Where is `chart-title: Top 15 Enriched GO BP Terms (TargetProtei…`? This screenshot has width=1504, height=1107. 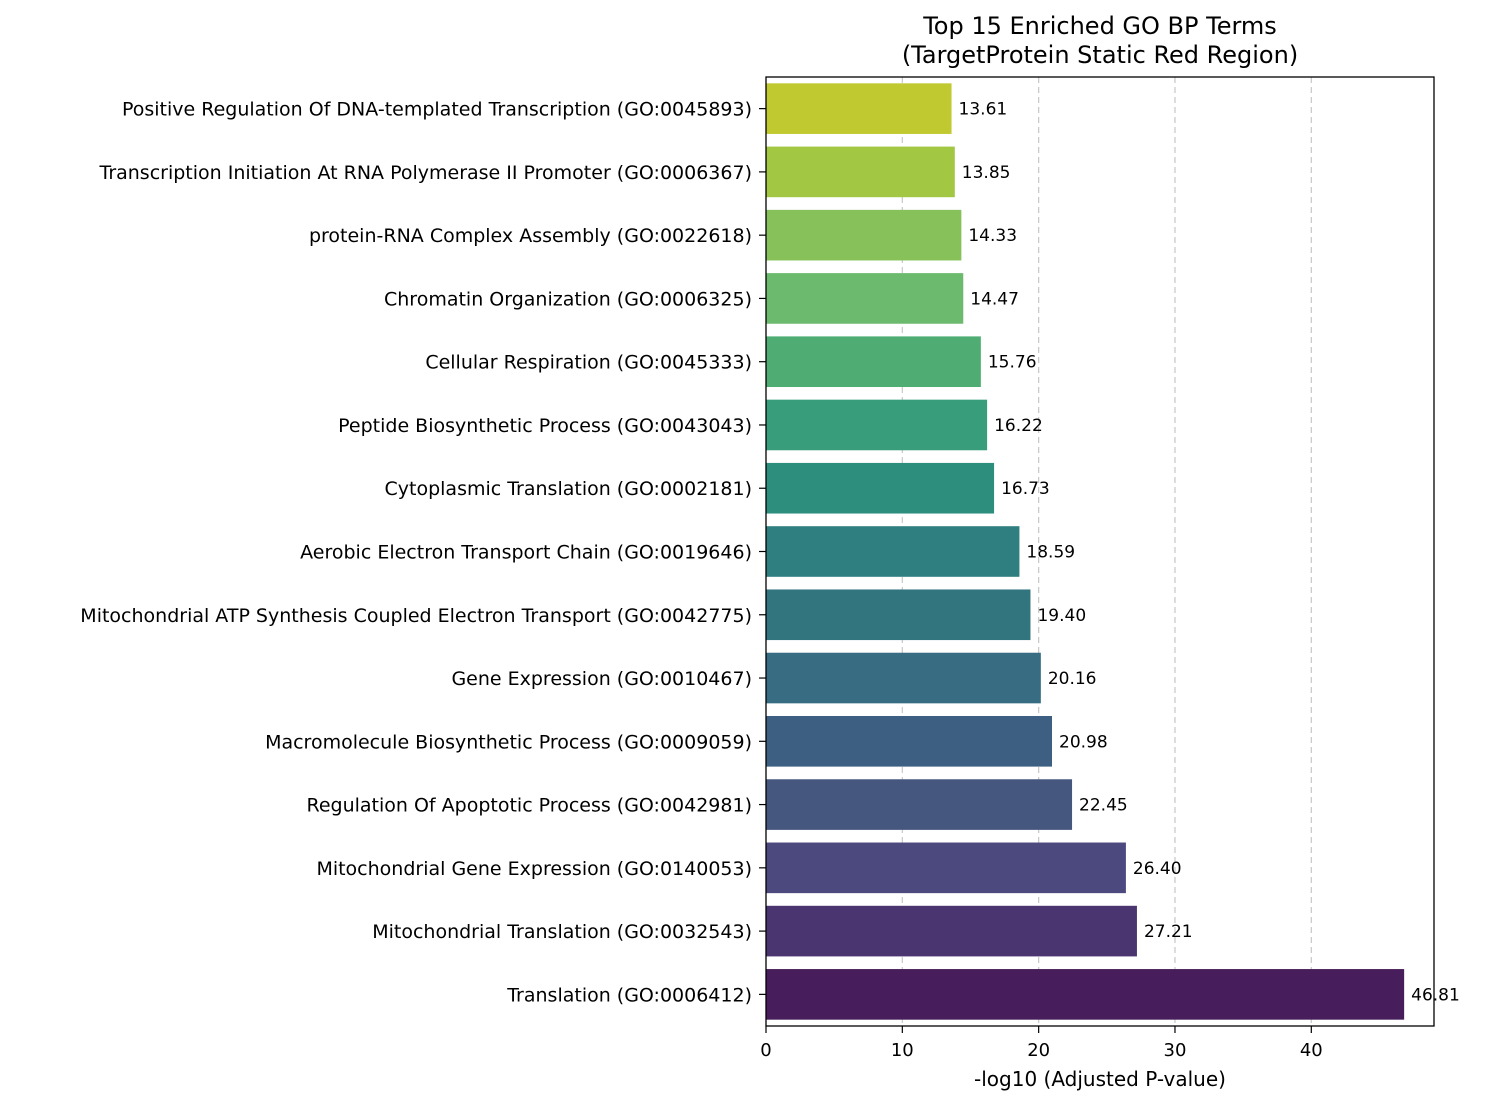
chart-title: Top 15 Enriched GO BP Terms (TargetProtei… is located at coordinates (1100, 40).